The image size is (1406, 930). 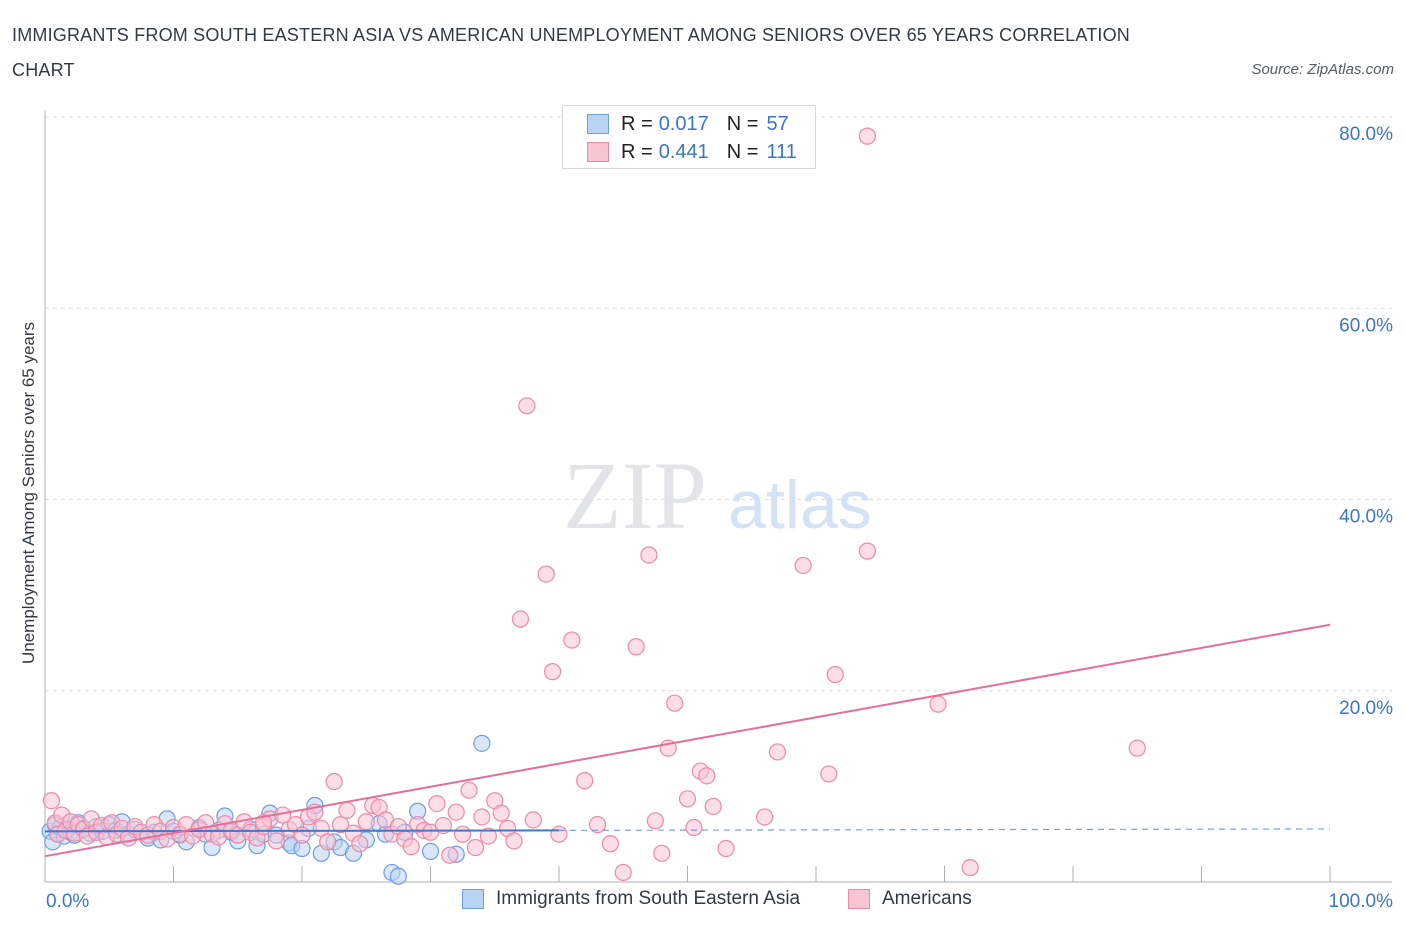 I want to click on watermark-zip: ZIP, so click(x=635, y=495).